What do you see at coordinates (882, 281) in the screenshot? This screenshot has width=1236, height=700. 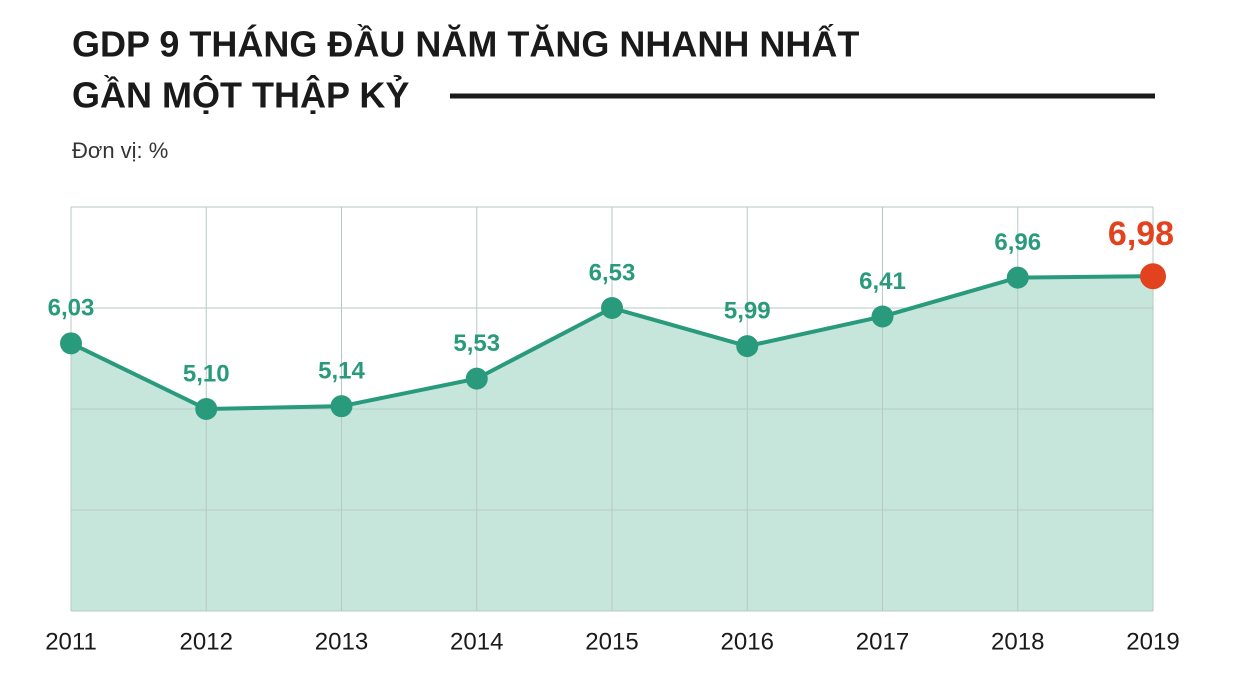 I see `value-label: 6,41` at bounding box center [882, 281].